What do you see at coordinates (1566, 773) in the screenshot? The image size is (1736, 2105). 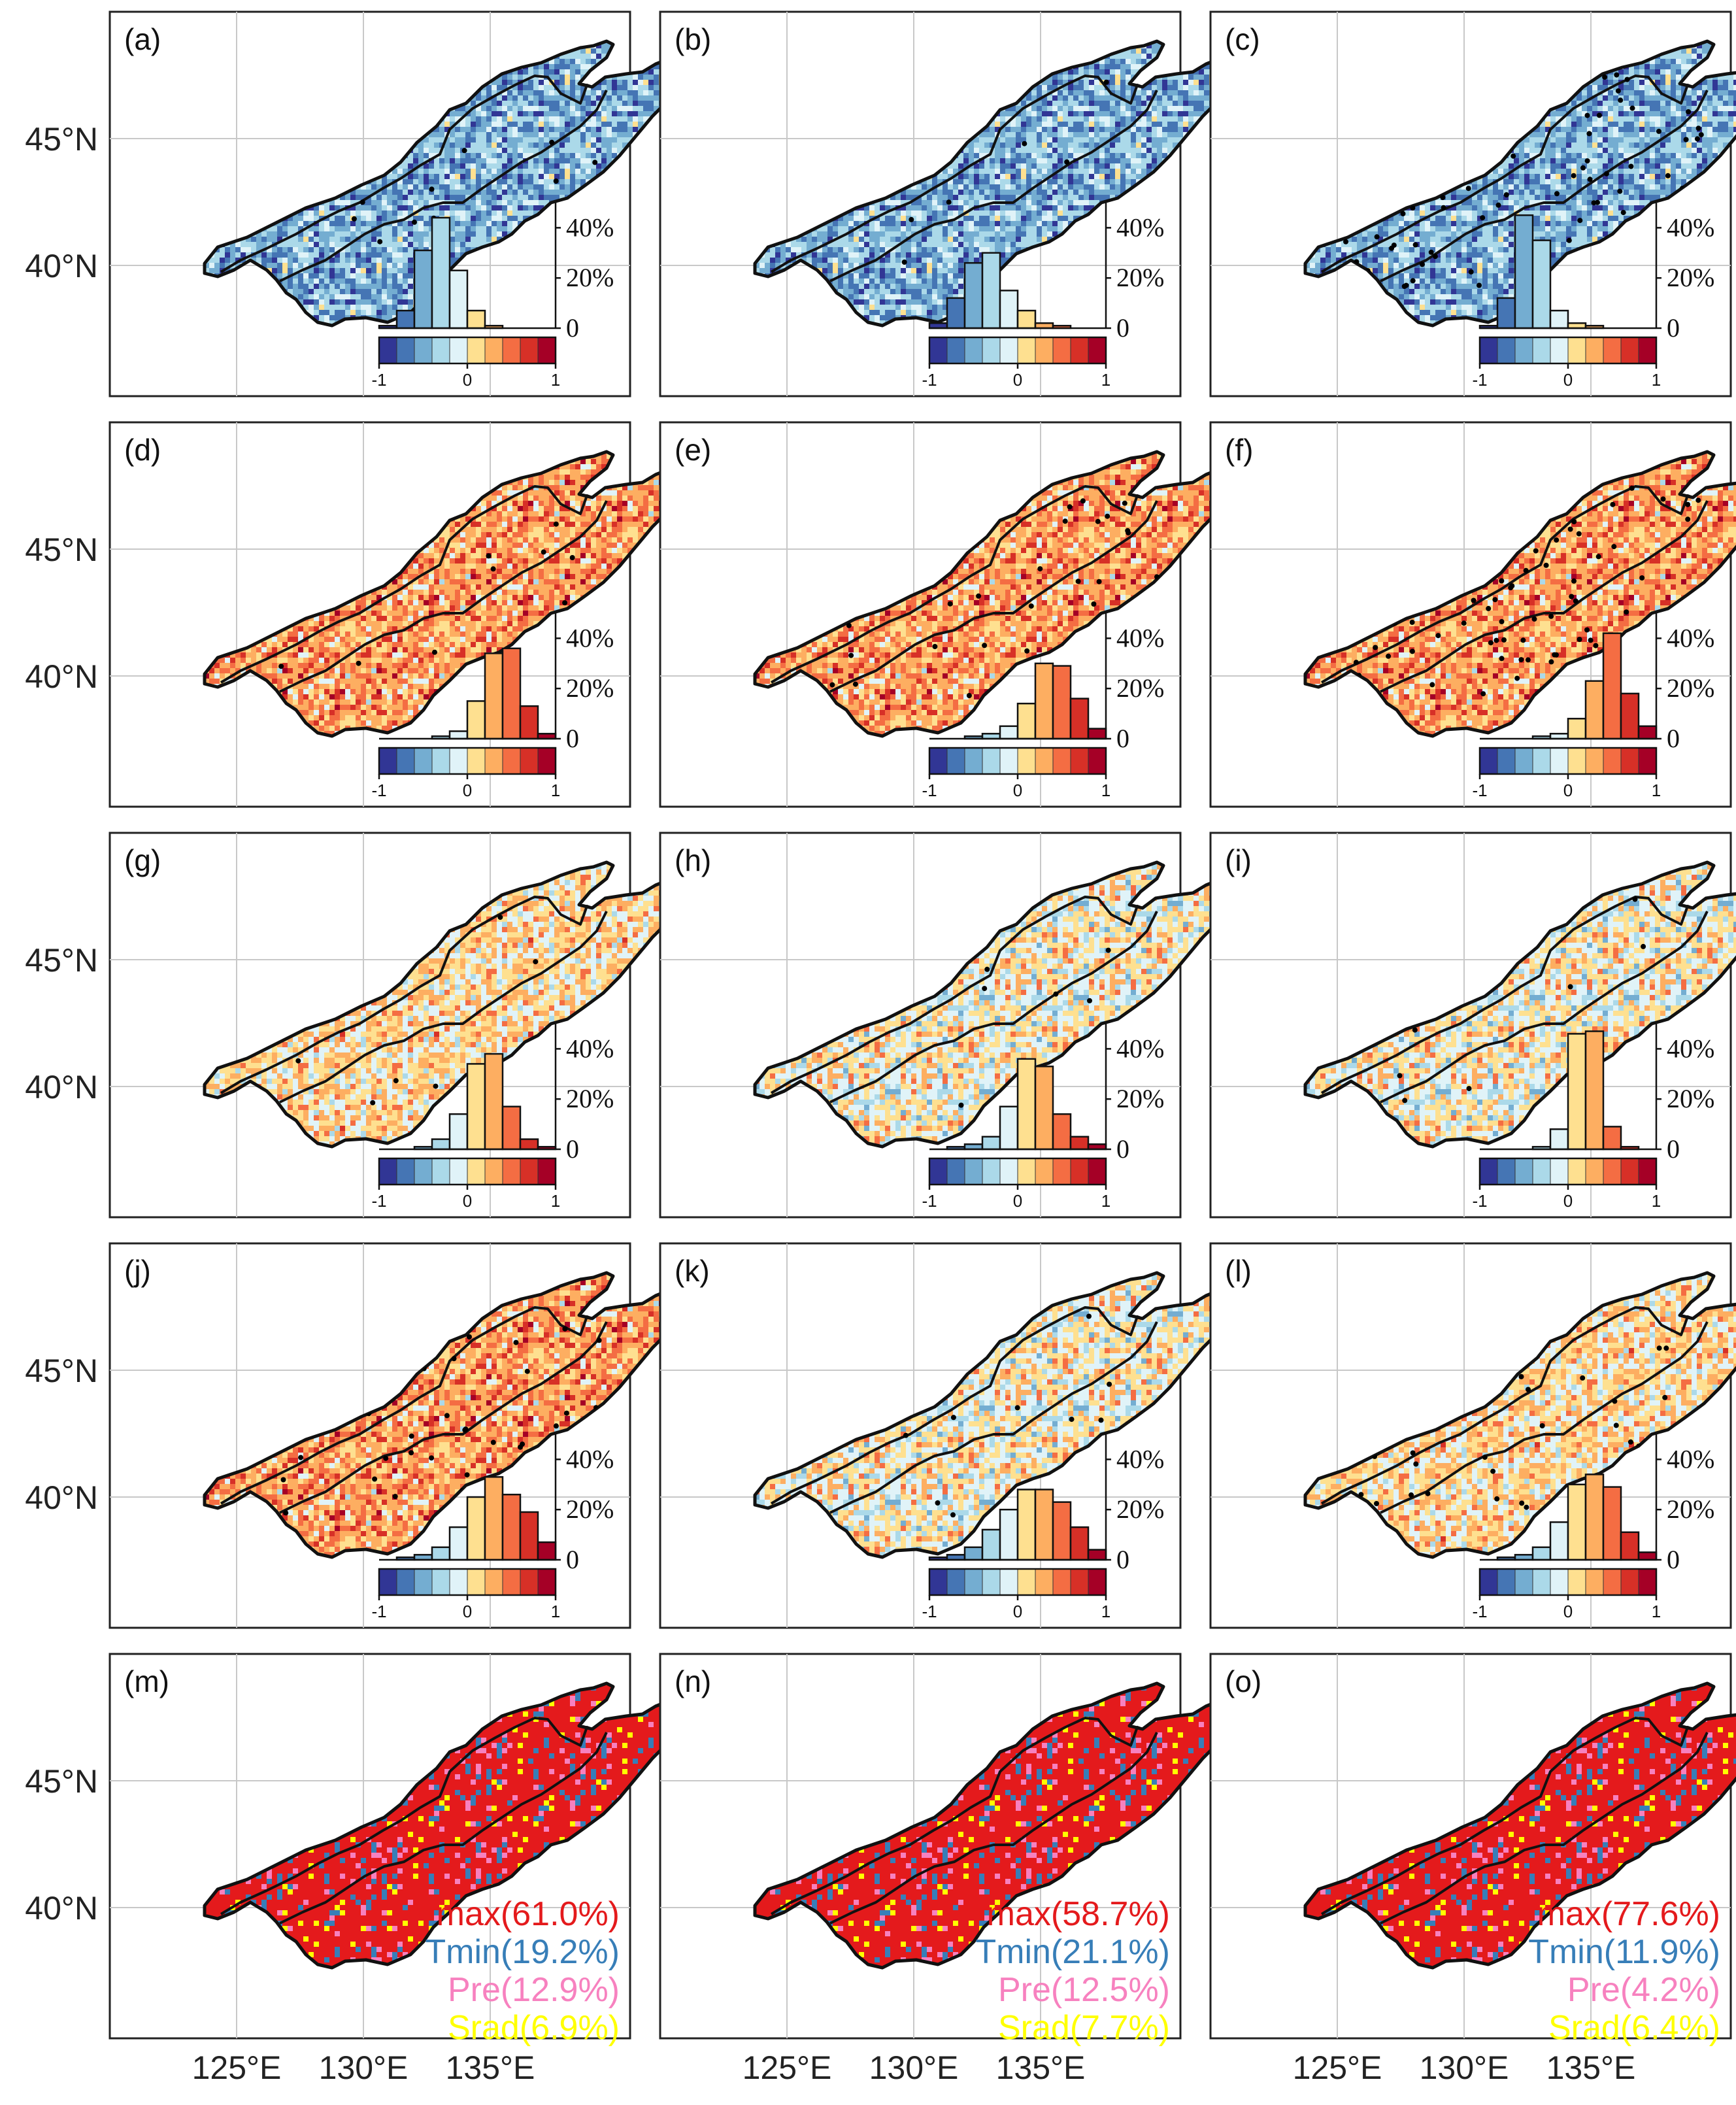 I see `colorbar: -1 0 1` at bounding box center [1566, 773].